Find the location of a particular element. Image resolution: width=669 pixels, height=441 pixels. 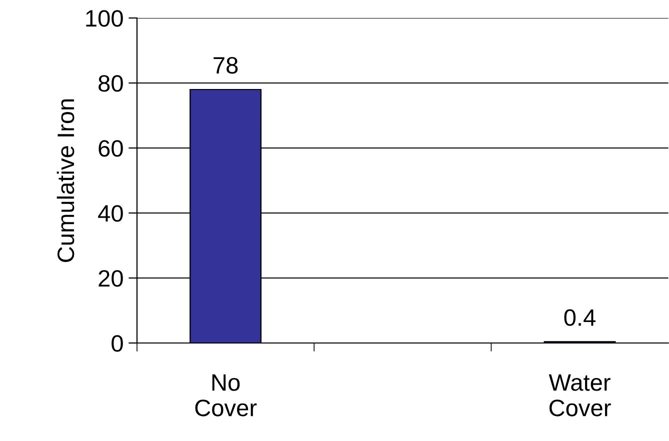

data-label: 78 is located at coordinates (226, 65).